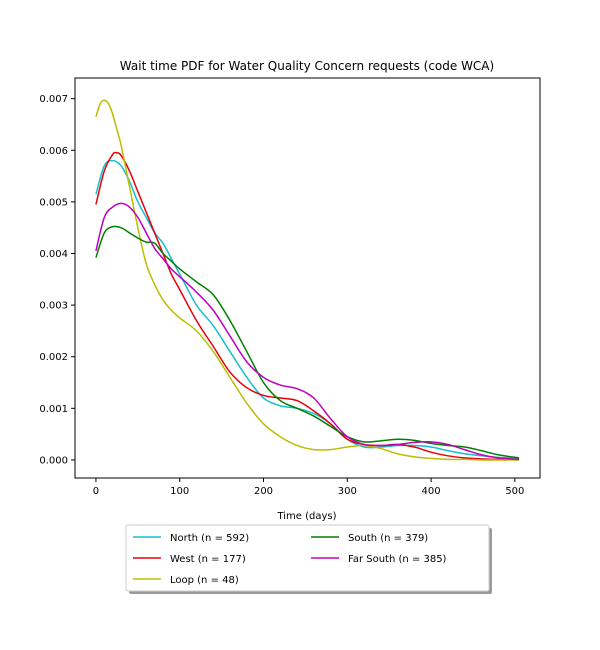 The height and width of the screenshot is (650, 600). I want to click on x-tick-label: 500, so click(514, 491).